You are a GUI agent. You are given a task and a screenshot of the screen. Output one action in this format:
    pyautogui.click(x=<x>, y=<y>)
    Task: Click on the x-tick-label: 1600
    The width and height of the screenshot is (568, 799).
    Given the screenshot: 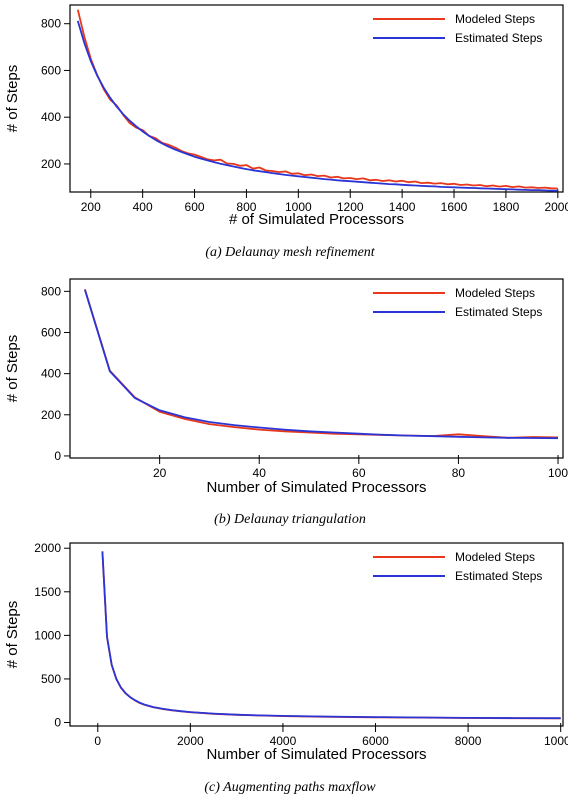 What is the action you would take?
    pyautogui.click(x=454, y=207)
    